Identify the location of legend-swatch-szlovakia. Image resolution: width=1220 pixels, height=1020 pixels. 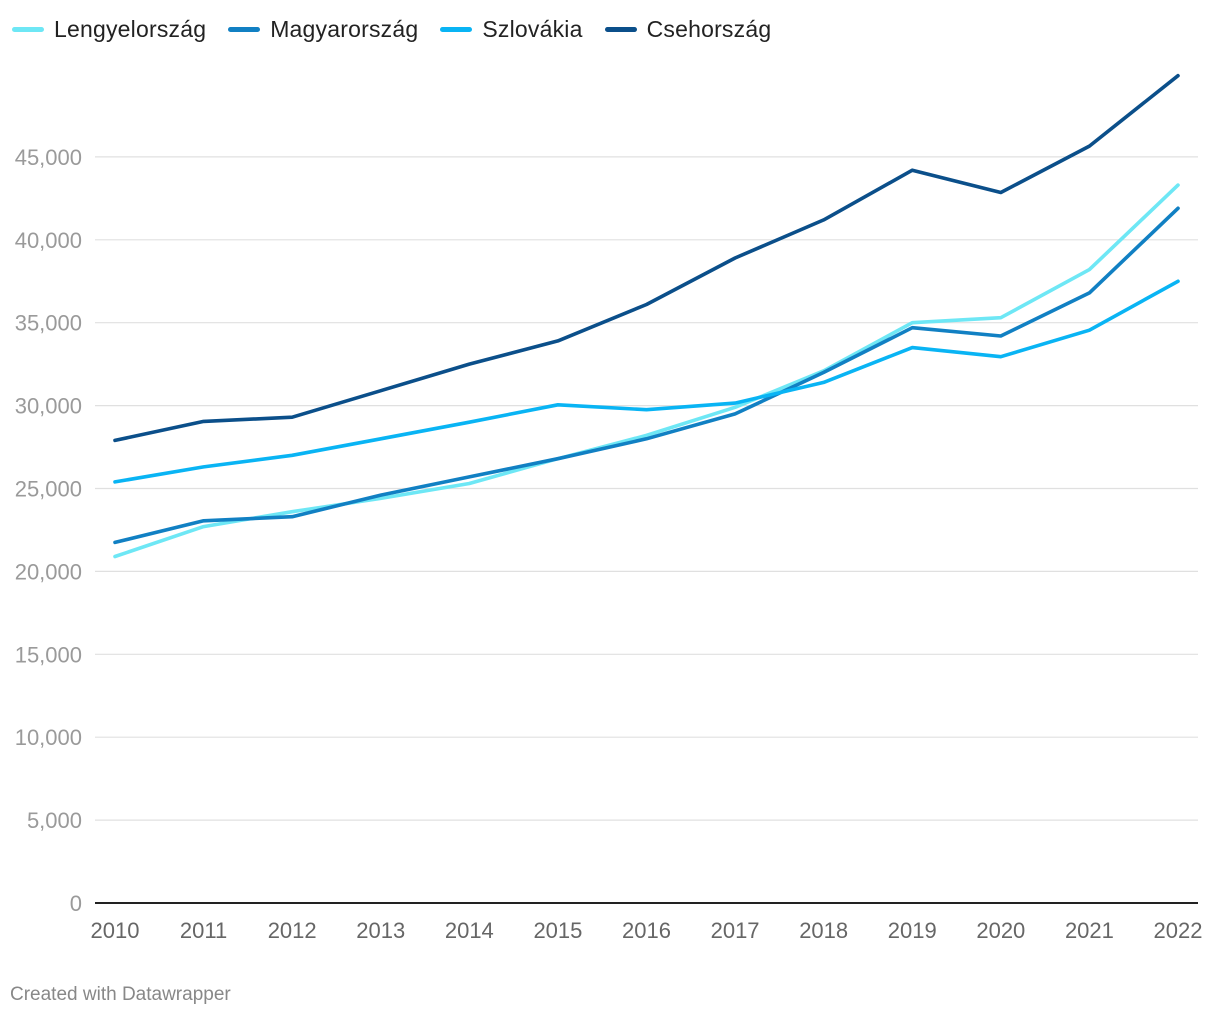
(456, 29).